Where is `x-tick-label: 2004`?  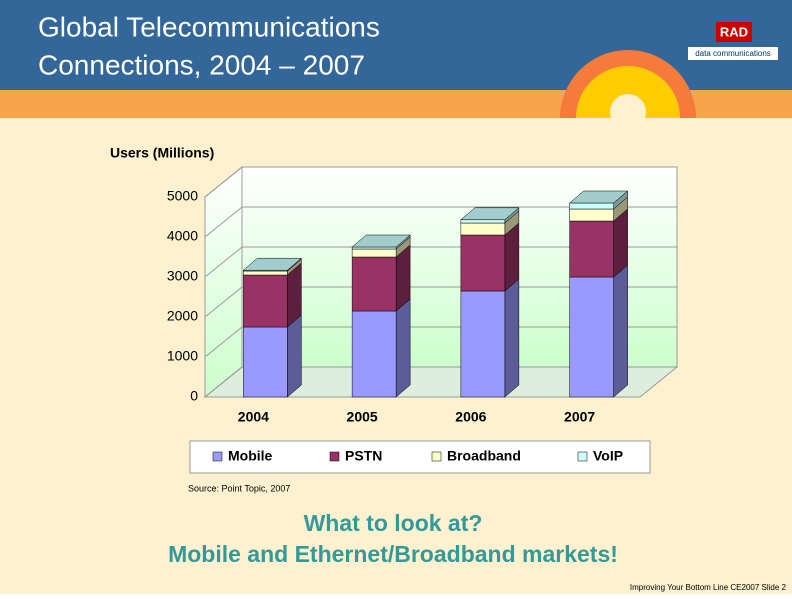 x-tick-label: 2004 is located at coordinates (253, 417).